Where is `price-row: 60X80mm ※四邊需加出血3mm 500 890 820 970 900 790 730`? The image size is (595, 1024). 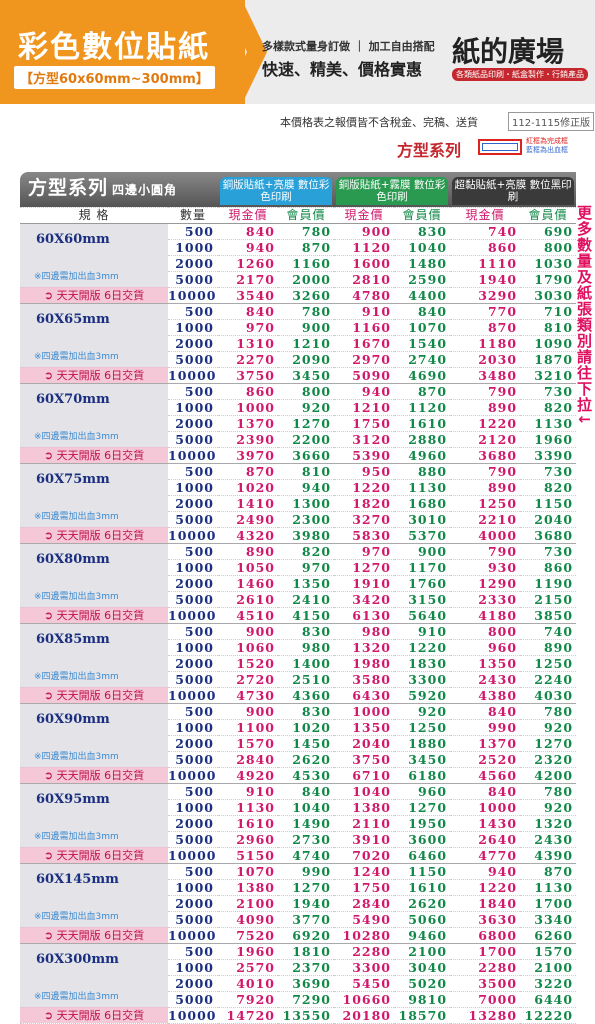 price-row: 60X80mm ※四邊需加出血3mm 500 890 820 970 900 790 730 is located at coordinates (298, 575).